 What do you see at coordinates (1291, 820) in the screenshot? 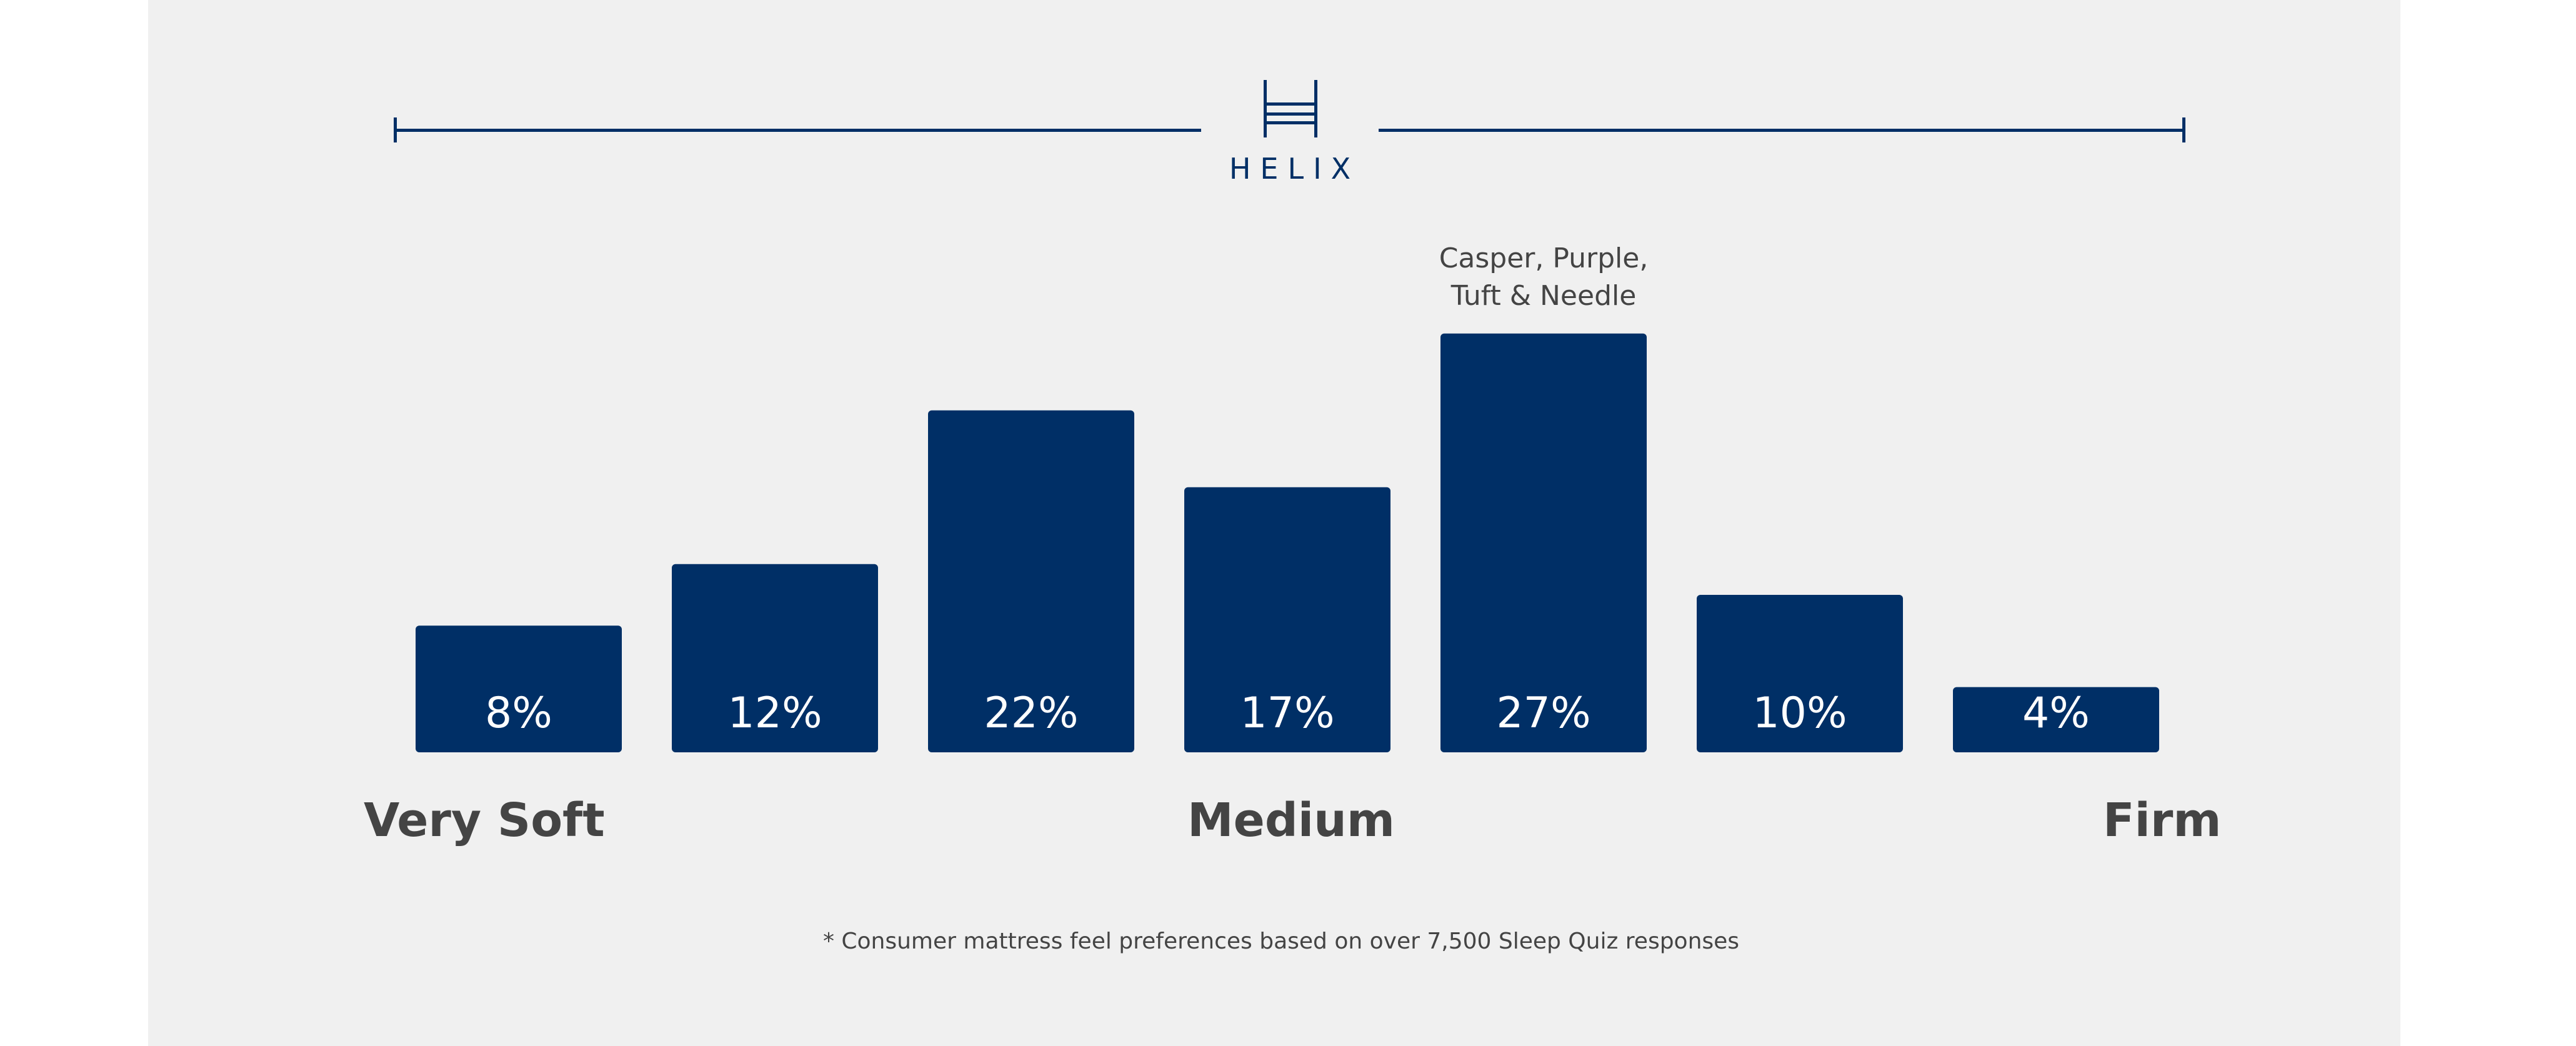
I see `scale-label-medium: Medium` at bounding box center [1291, 820].